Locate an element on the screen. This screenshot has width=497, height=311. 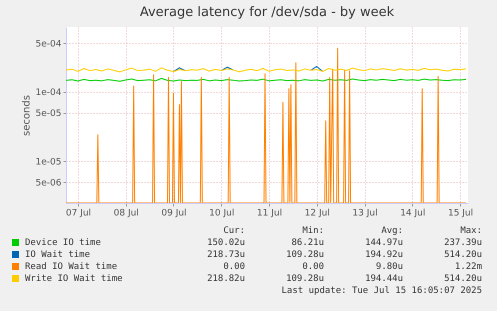
chart-title: Average latency for /dev/sda - by week is located at coordinates (267, 12).